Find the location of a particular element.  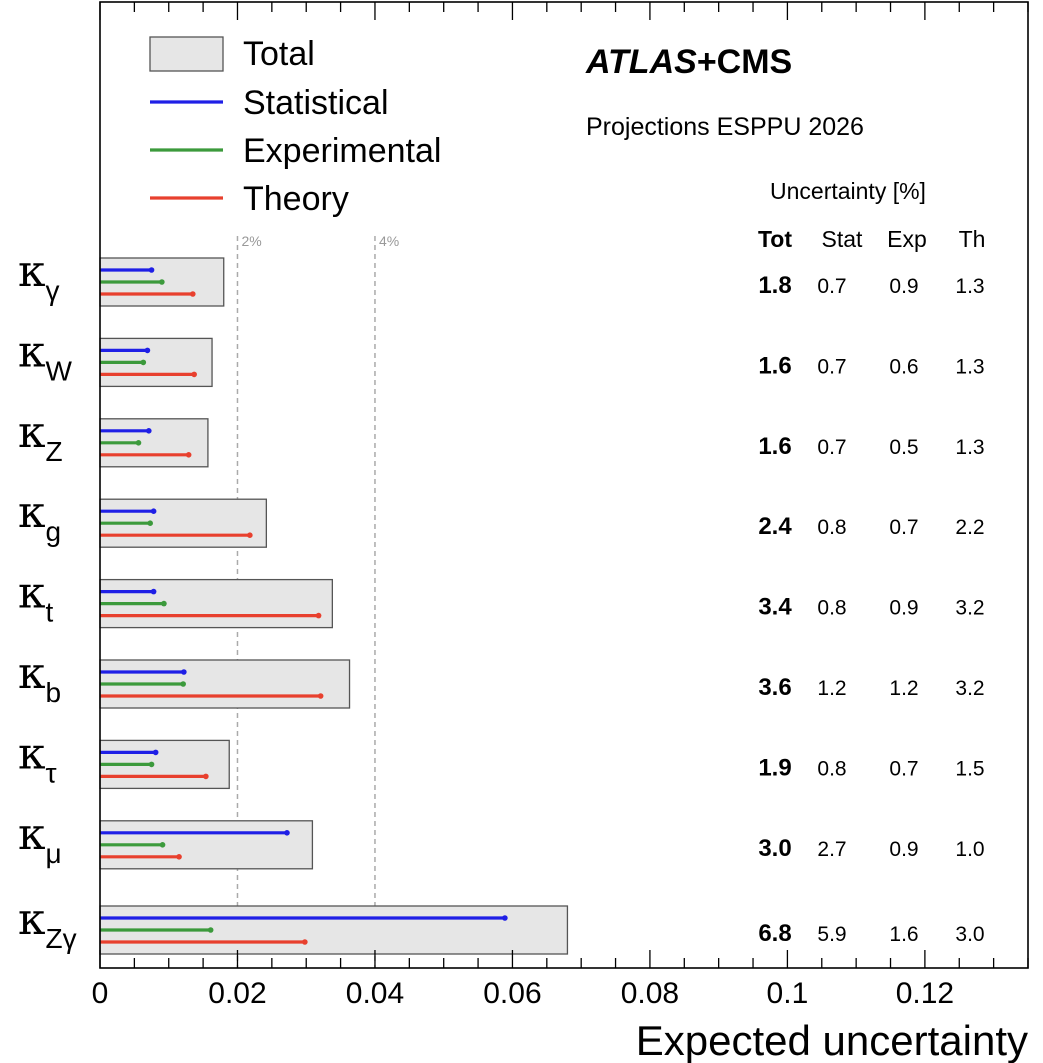

category-label: κb is located at coordinates (39, 678).